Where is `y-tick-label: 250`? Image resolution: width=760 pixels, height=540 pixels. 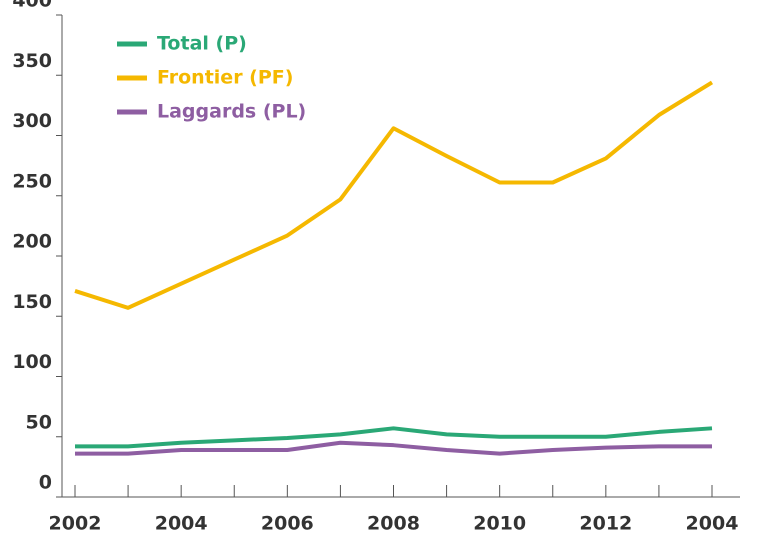 y-tick-label: 250 is located at coordinates (32, 181).